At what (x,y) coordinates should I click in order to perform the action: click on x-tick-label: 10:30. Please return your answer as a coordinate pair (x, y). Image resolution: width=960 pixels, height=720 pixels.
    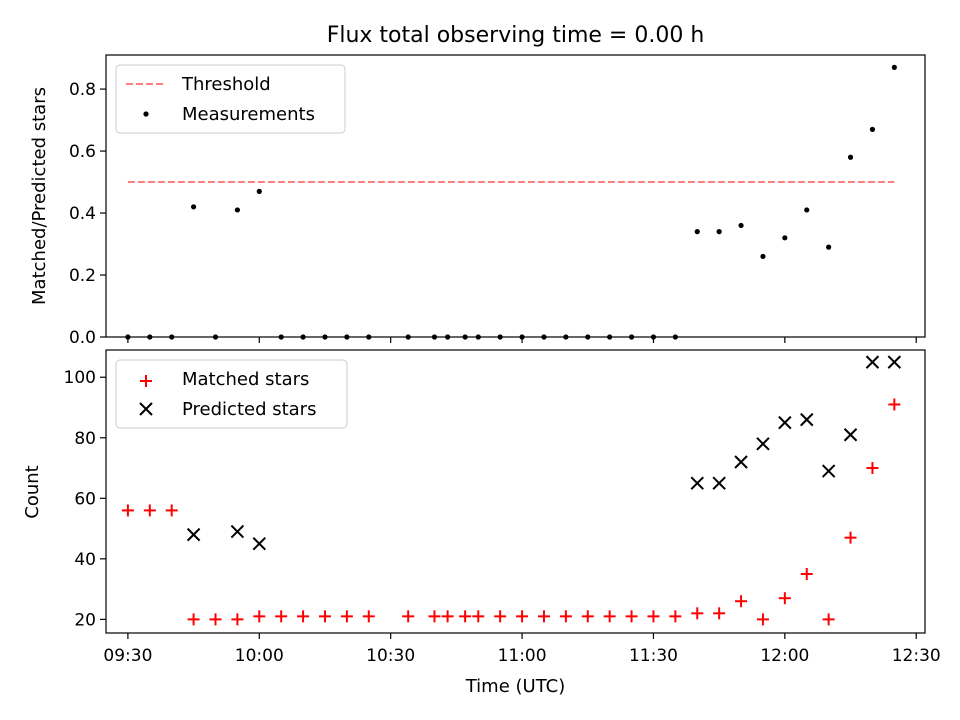
    Looking at the image, I should click on (390, 656).